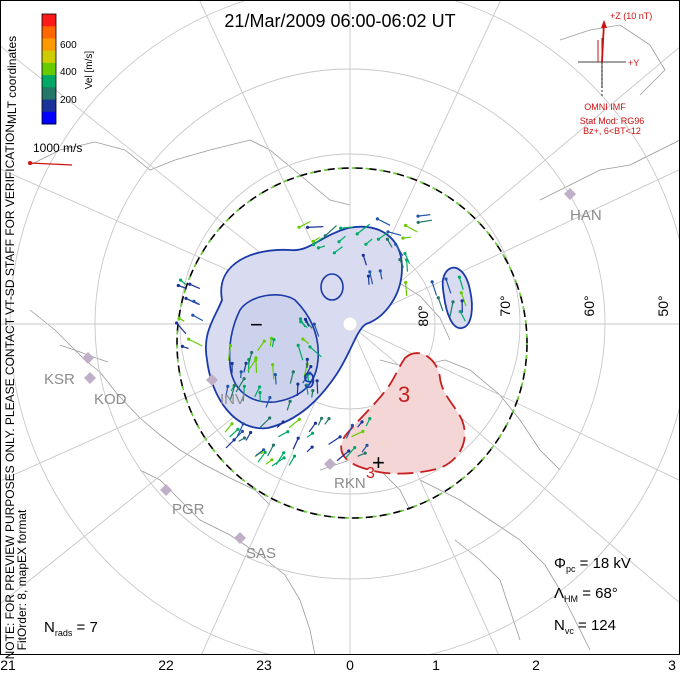 Image resolution: width=680 pixels, height=674 pixels. I want to click on positive-potential-cell, so click(403, 413).